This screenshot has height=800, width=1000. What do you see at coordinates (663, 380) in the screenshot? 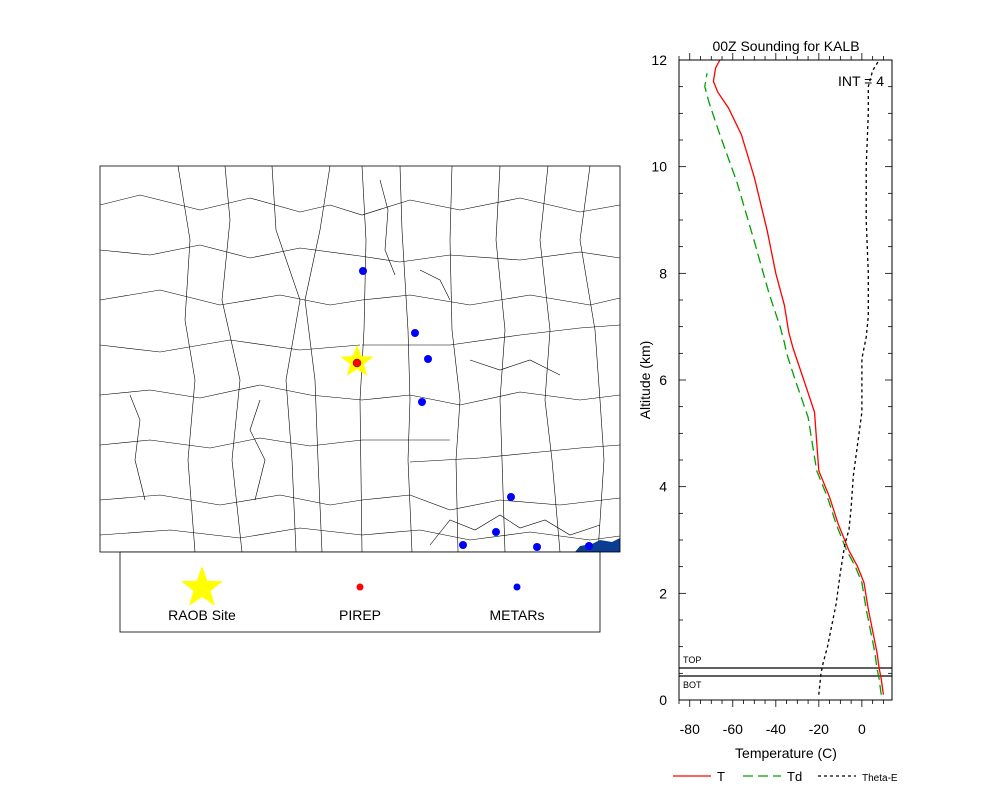
I see `y-tick-label: 6` at bounding box center [663, 380].